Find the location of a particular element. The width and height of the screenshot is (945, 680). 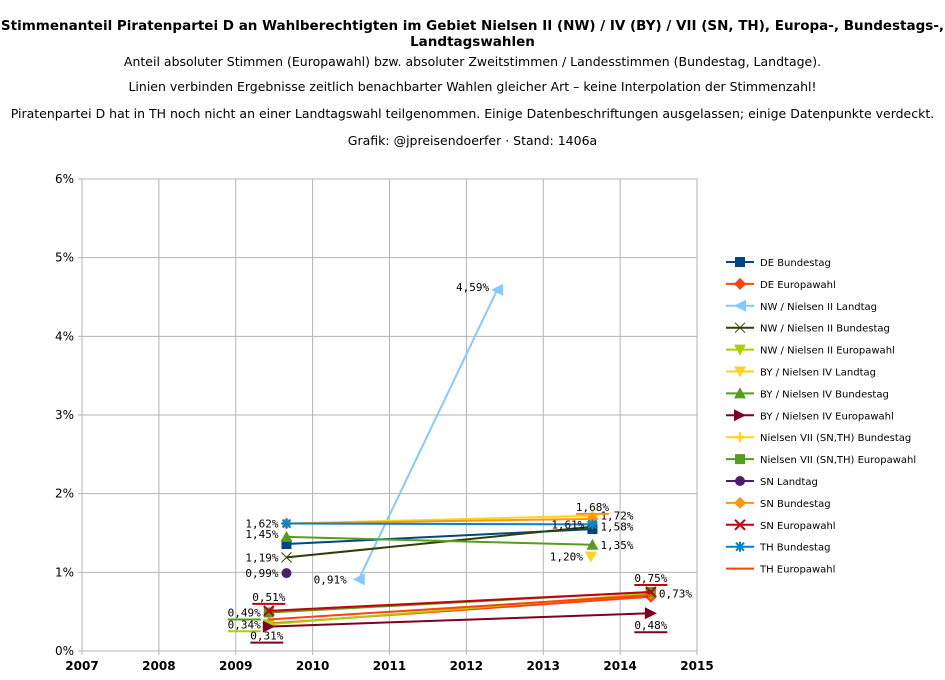

x-tick-label: 2009 is located at coordinates (235, 666).